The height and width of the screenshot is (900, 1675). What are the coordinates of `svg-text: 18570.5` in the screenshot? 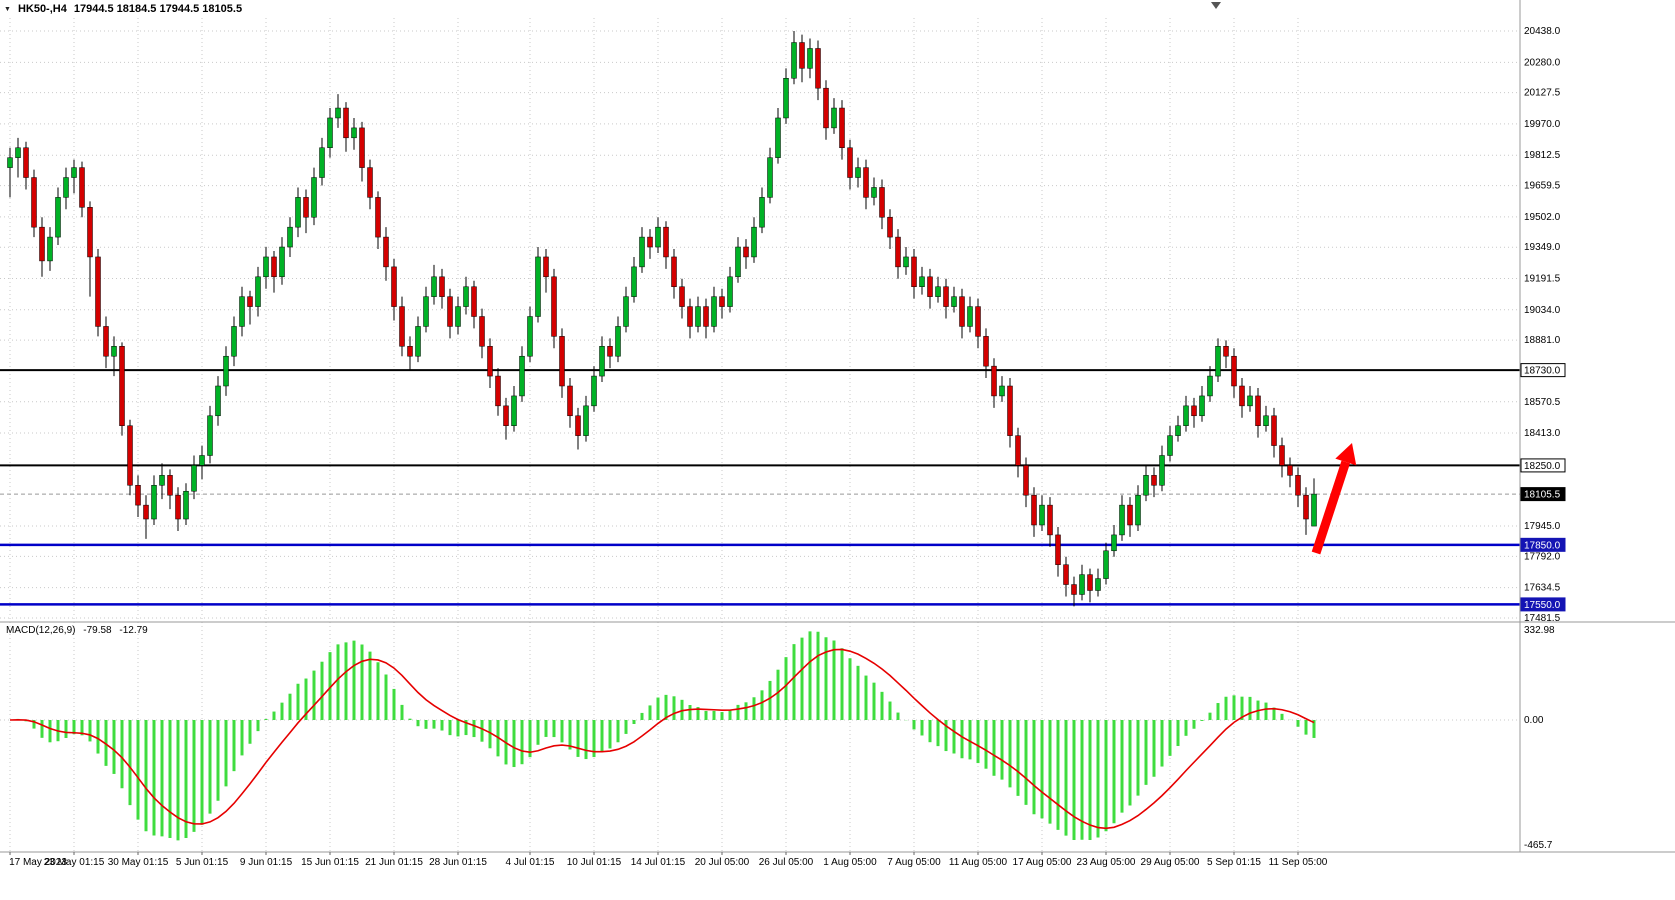 It's located at (1542, 402).